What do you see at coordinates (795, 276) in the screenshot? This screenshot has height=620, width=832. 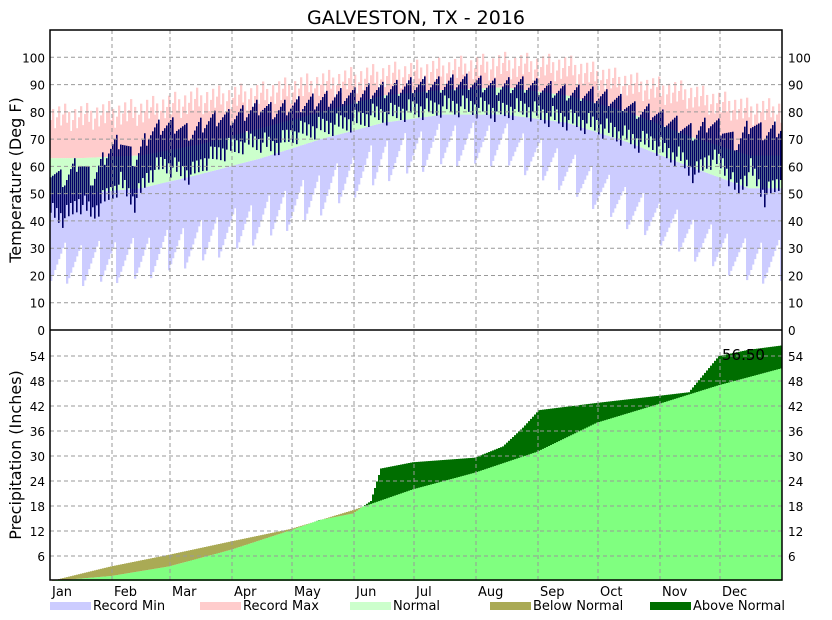 I see `temp-y-tick-right: 20` at bounding box center [795, 276].